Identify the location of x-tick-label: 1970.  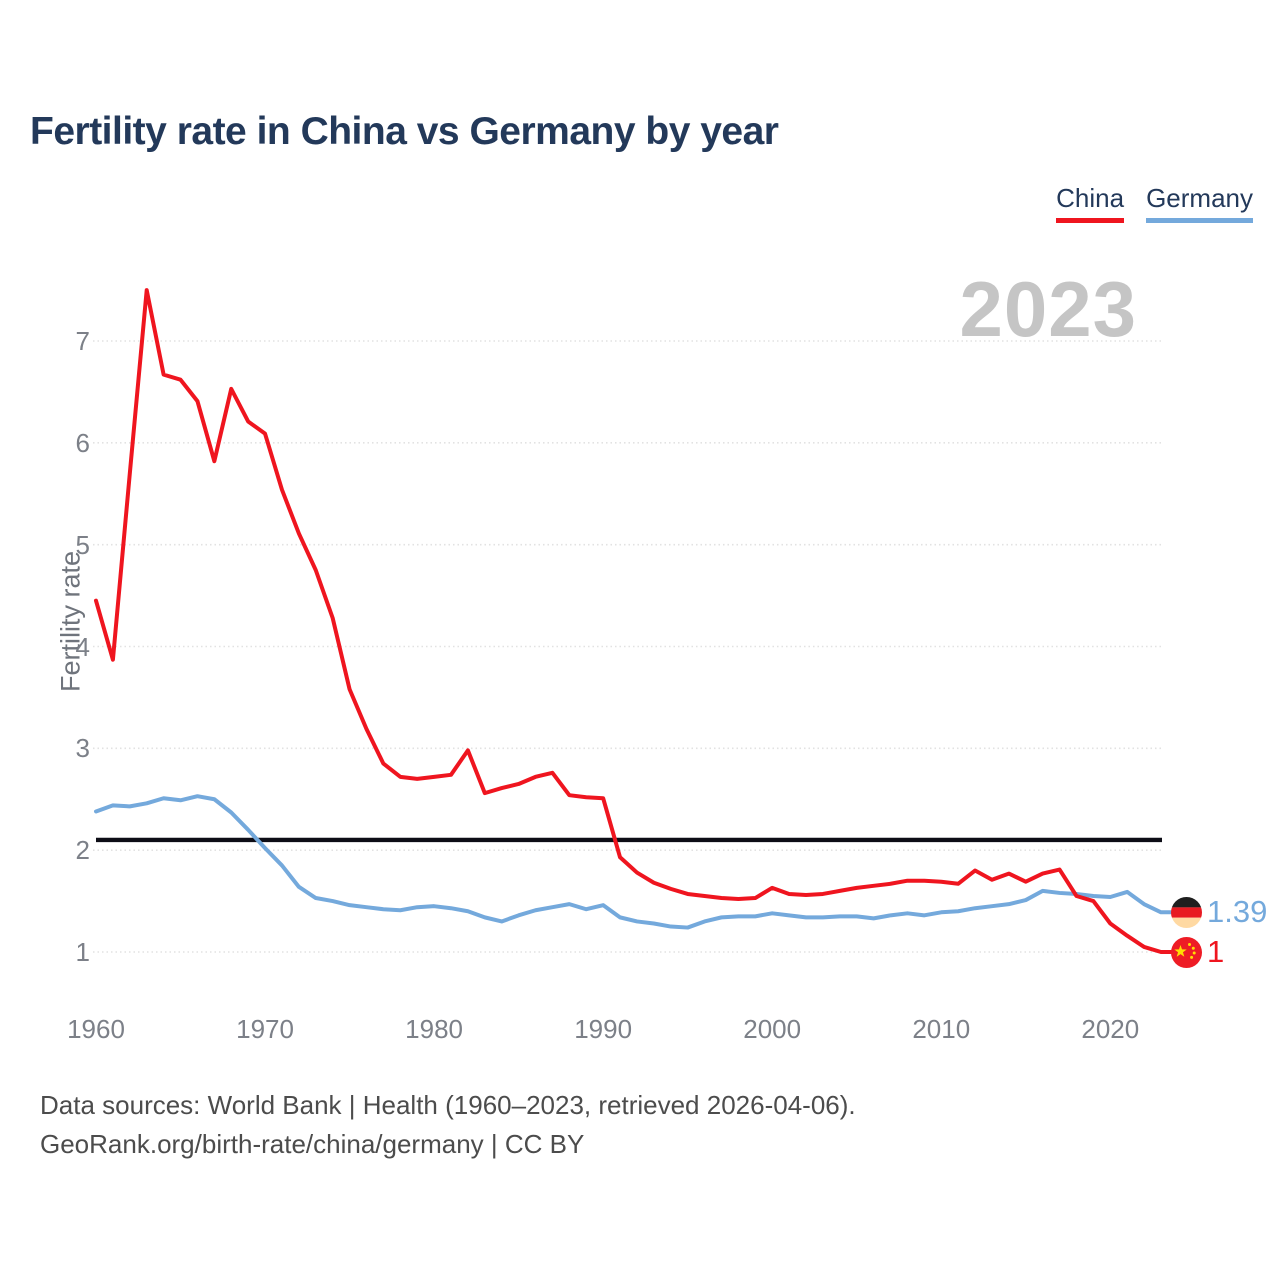
(265, 1029).